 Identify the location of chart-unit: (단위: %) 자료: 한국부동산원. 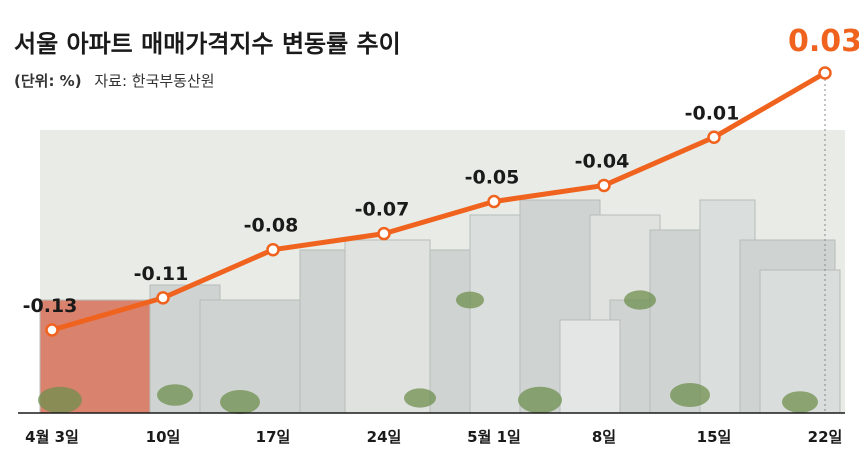
(114, 81).